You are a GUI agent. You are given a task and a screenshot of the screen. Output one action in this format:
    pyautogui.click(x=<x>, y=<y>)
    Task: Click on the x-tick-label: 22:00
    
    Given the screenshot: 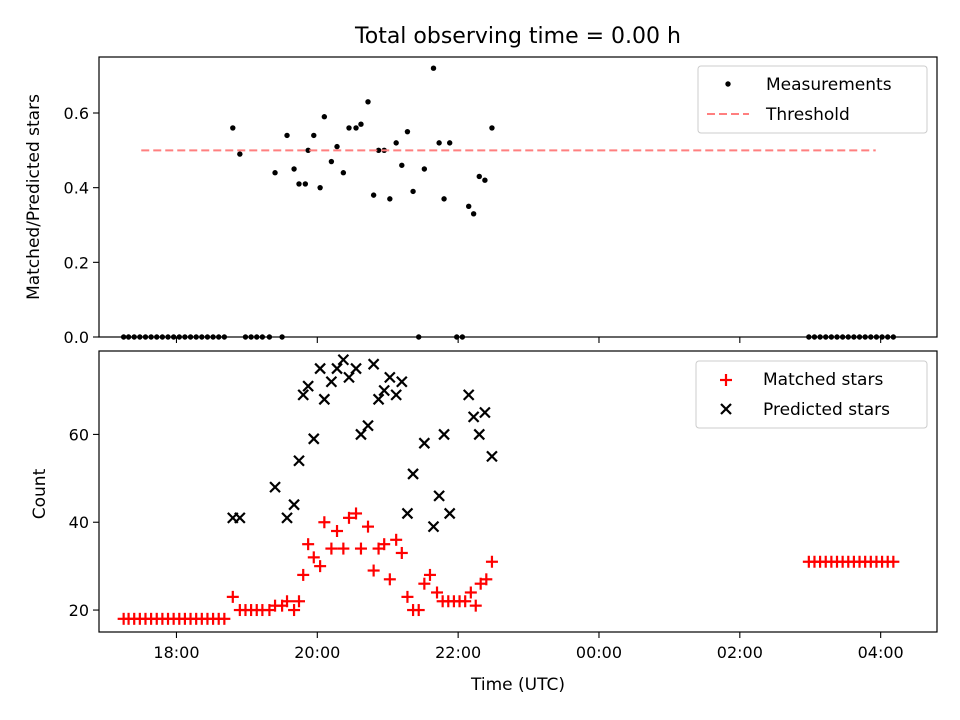 What is the action you would take?
    pyautogui.click(x=458, y=652)
    